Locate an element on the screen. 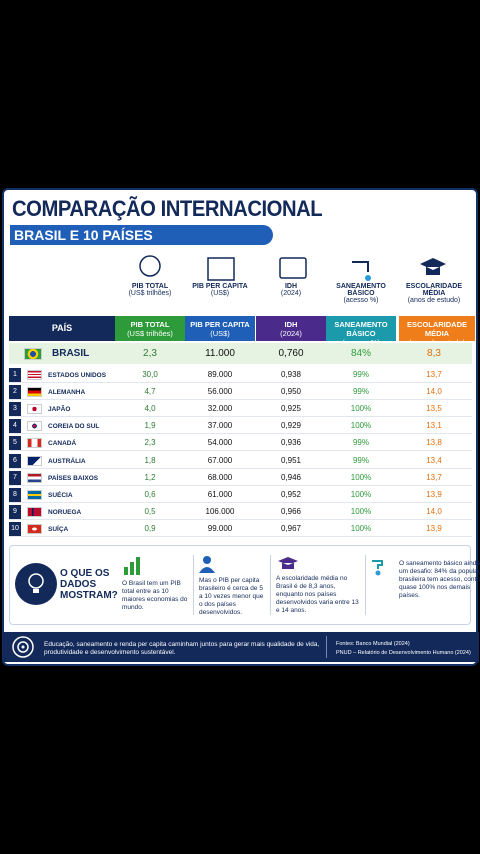  column-header: SANEAMENTO BÁSICO(acesso %) is located at coordinates (361, 331).